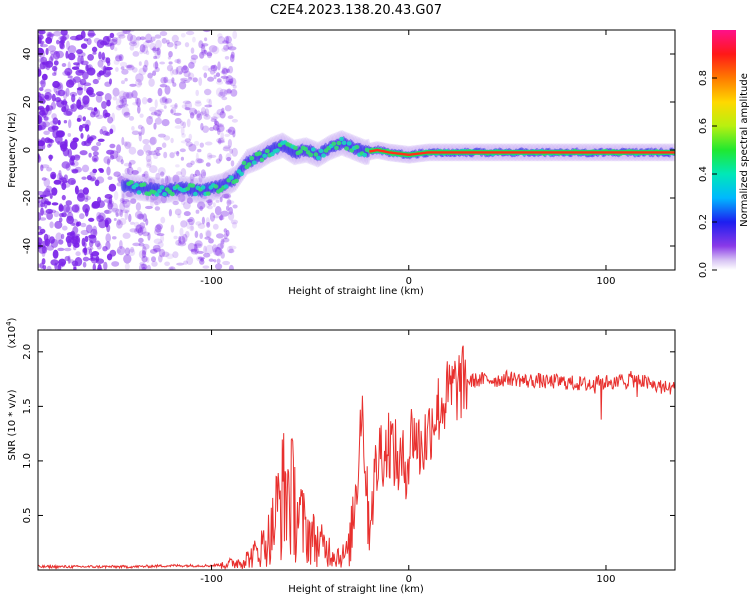 The height and width of the screenshot is (600, 750). Describe the element at coordinates (605, 281) in the screenshot. I see `spectrogram-x-tick-label: 100` at that location.